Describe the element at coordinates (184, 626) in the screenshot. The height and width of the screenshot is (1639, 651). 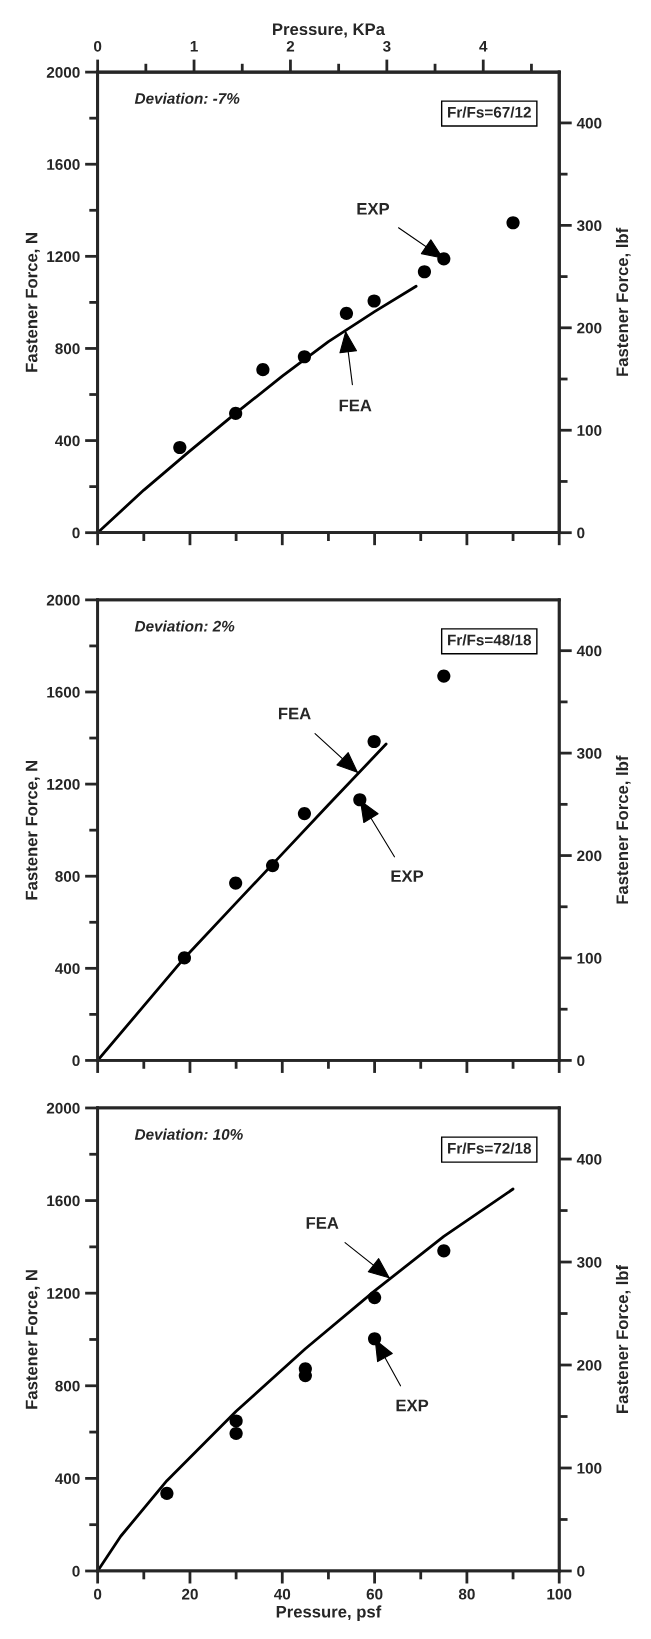
I see `annotation: Deviation: 2%` at that location.